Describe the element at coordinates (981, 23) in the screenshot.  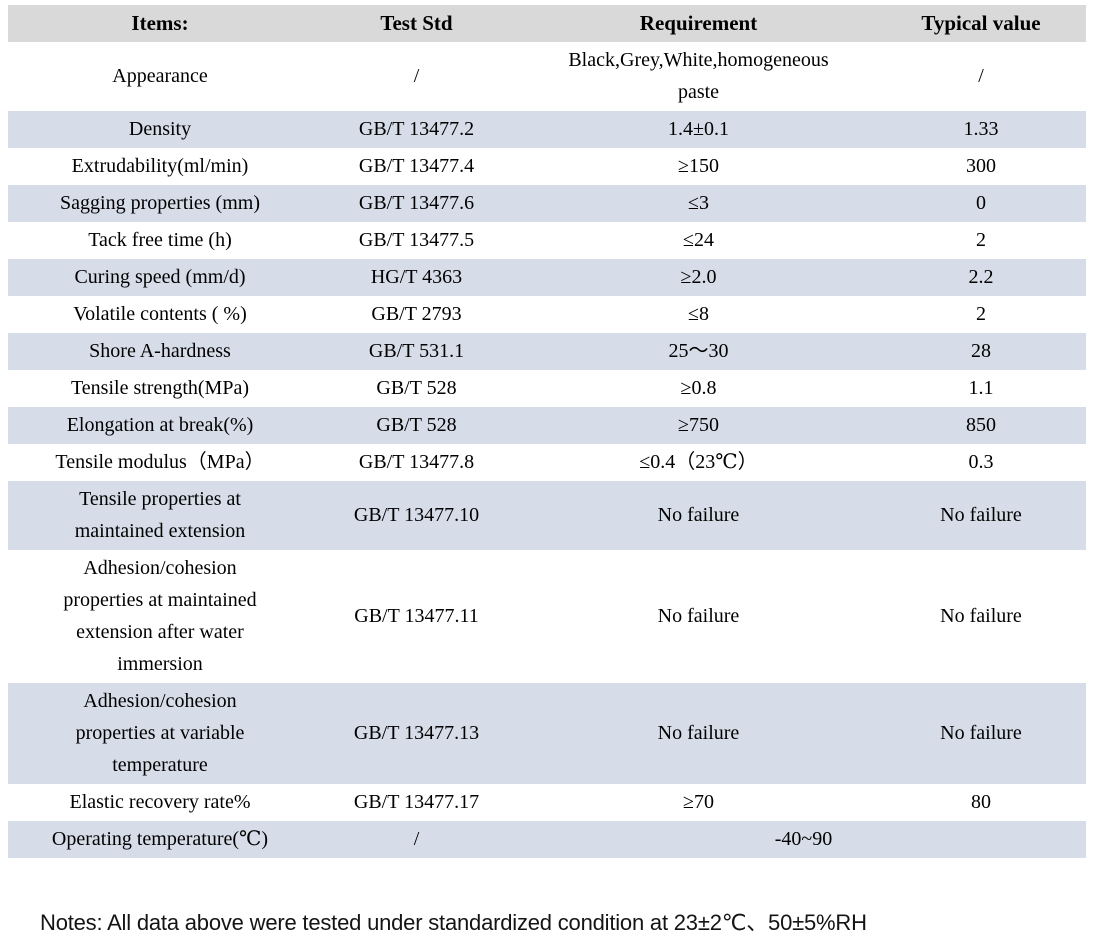
I see `column-header-typical-value: Typical value` at that location.